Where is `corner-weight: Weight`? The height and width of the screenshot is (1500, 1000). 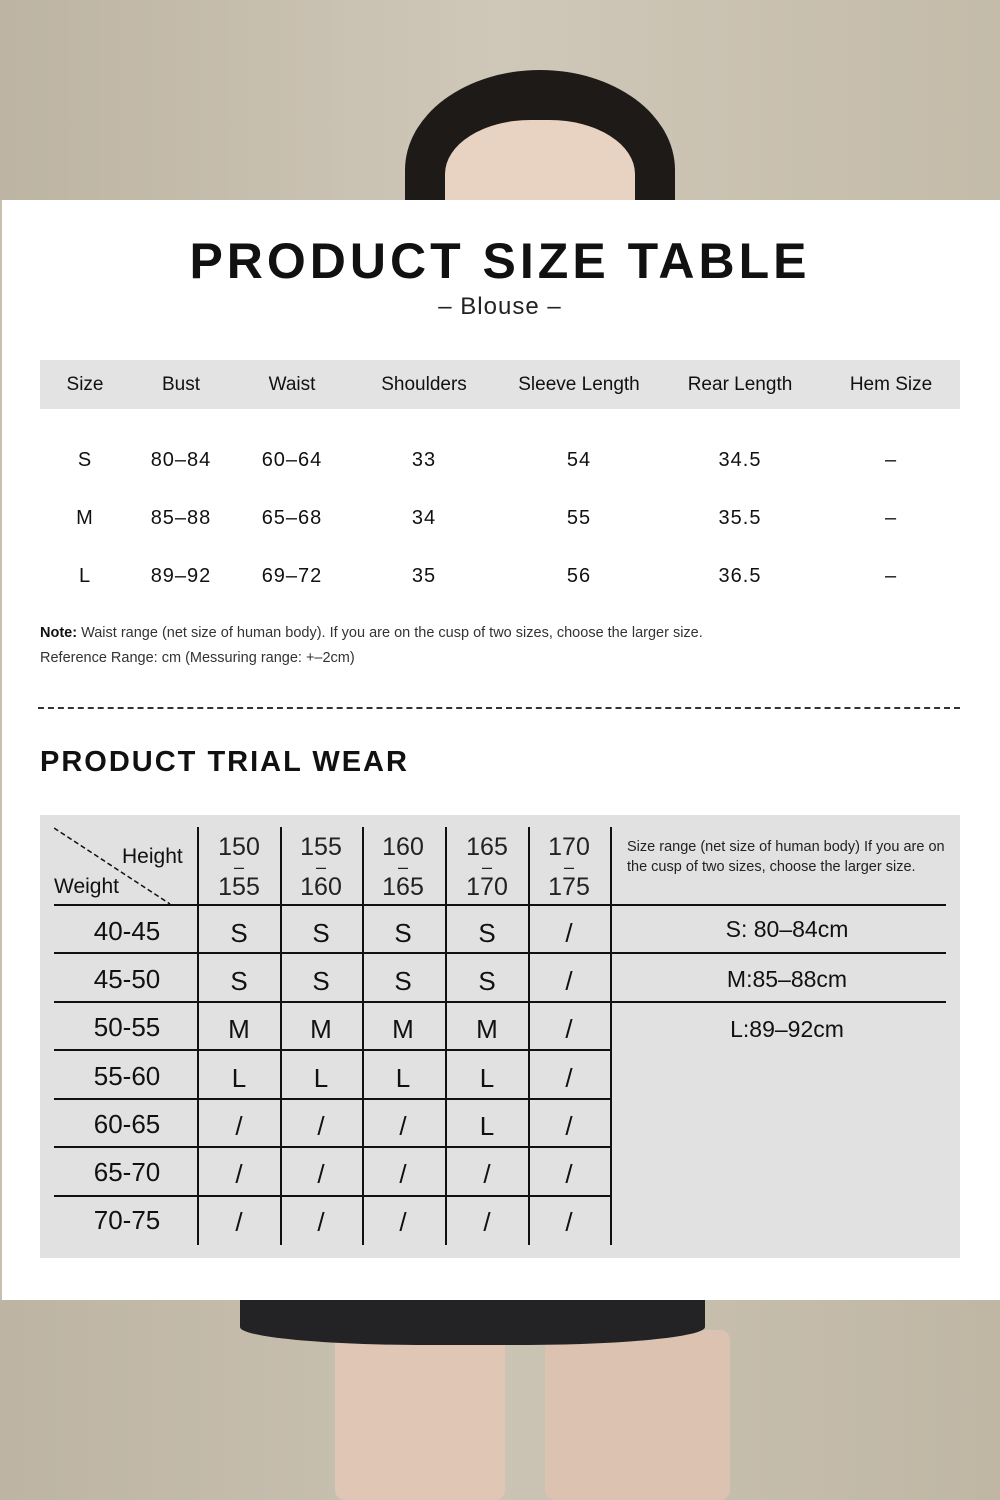
corner-weight: Weight is located at coordinates (86, 886).